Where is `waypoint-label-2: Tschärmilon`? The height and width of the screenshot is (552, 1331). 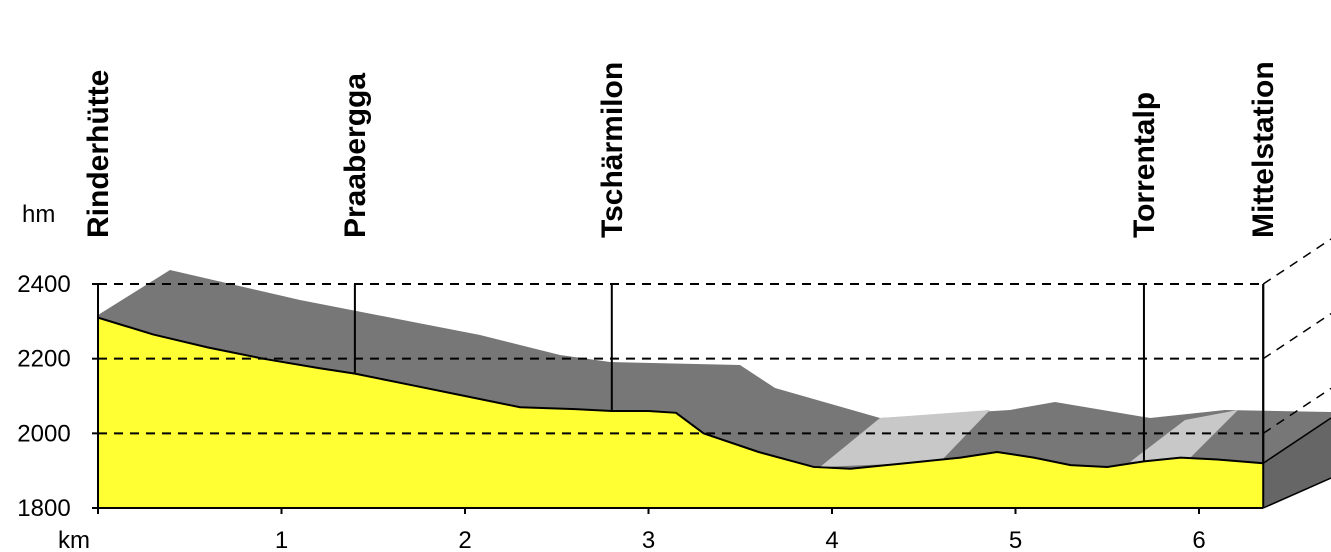
waypoint-label-2: Tschärmilon is located at coordinates (612, 150).